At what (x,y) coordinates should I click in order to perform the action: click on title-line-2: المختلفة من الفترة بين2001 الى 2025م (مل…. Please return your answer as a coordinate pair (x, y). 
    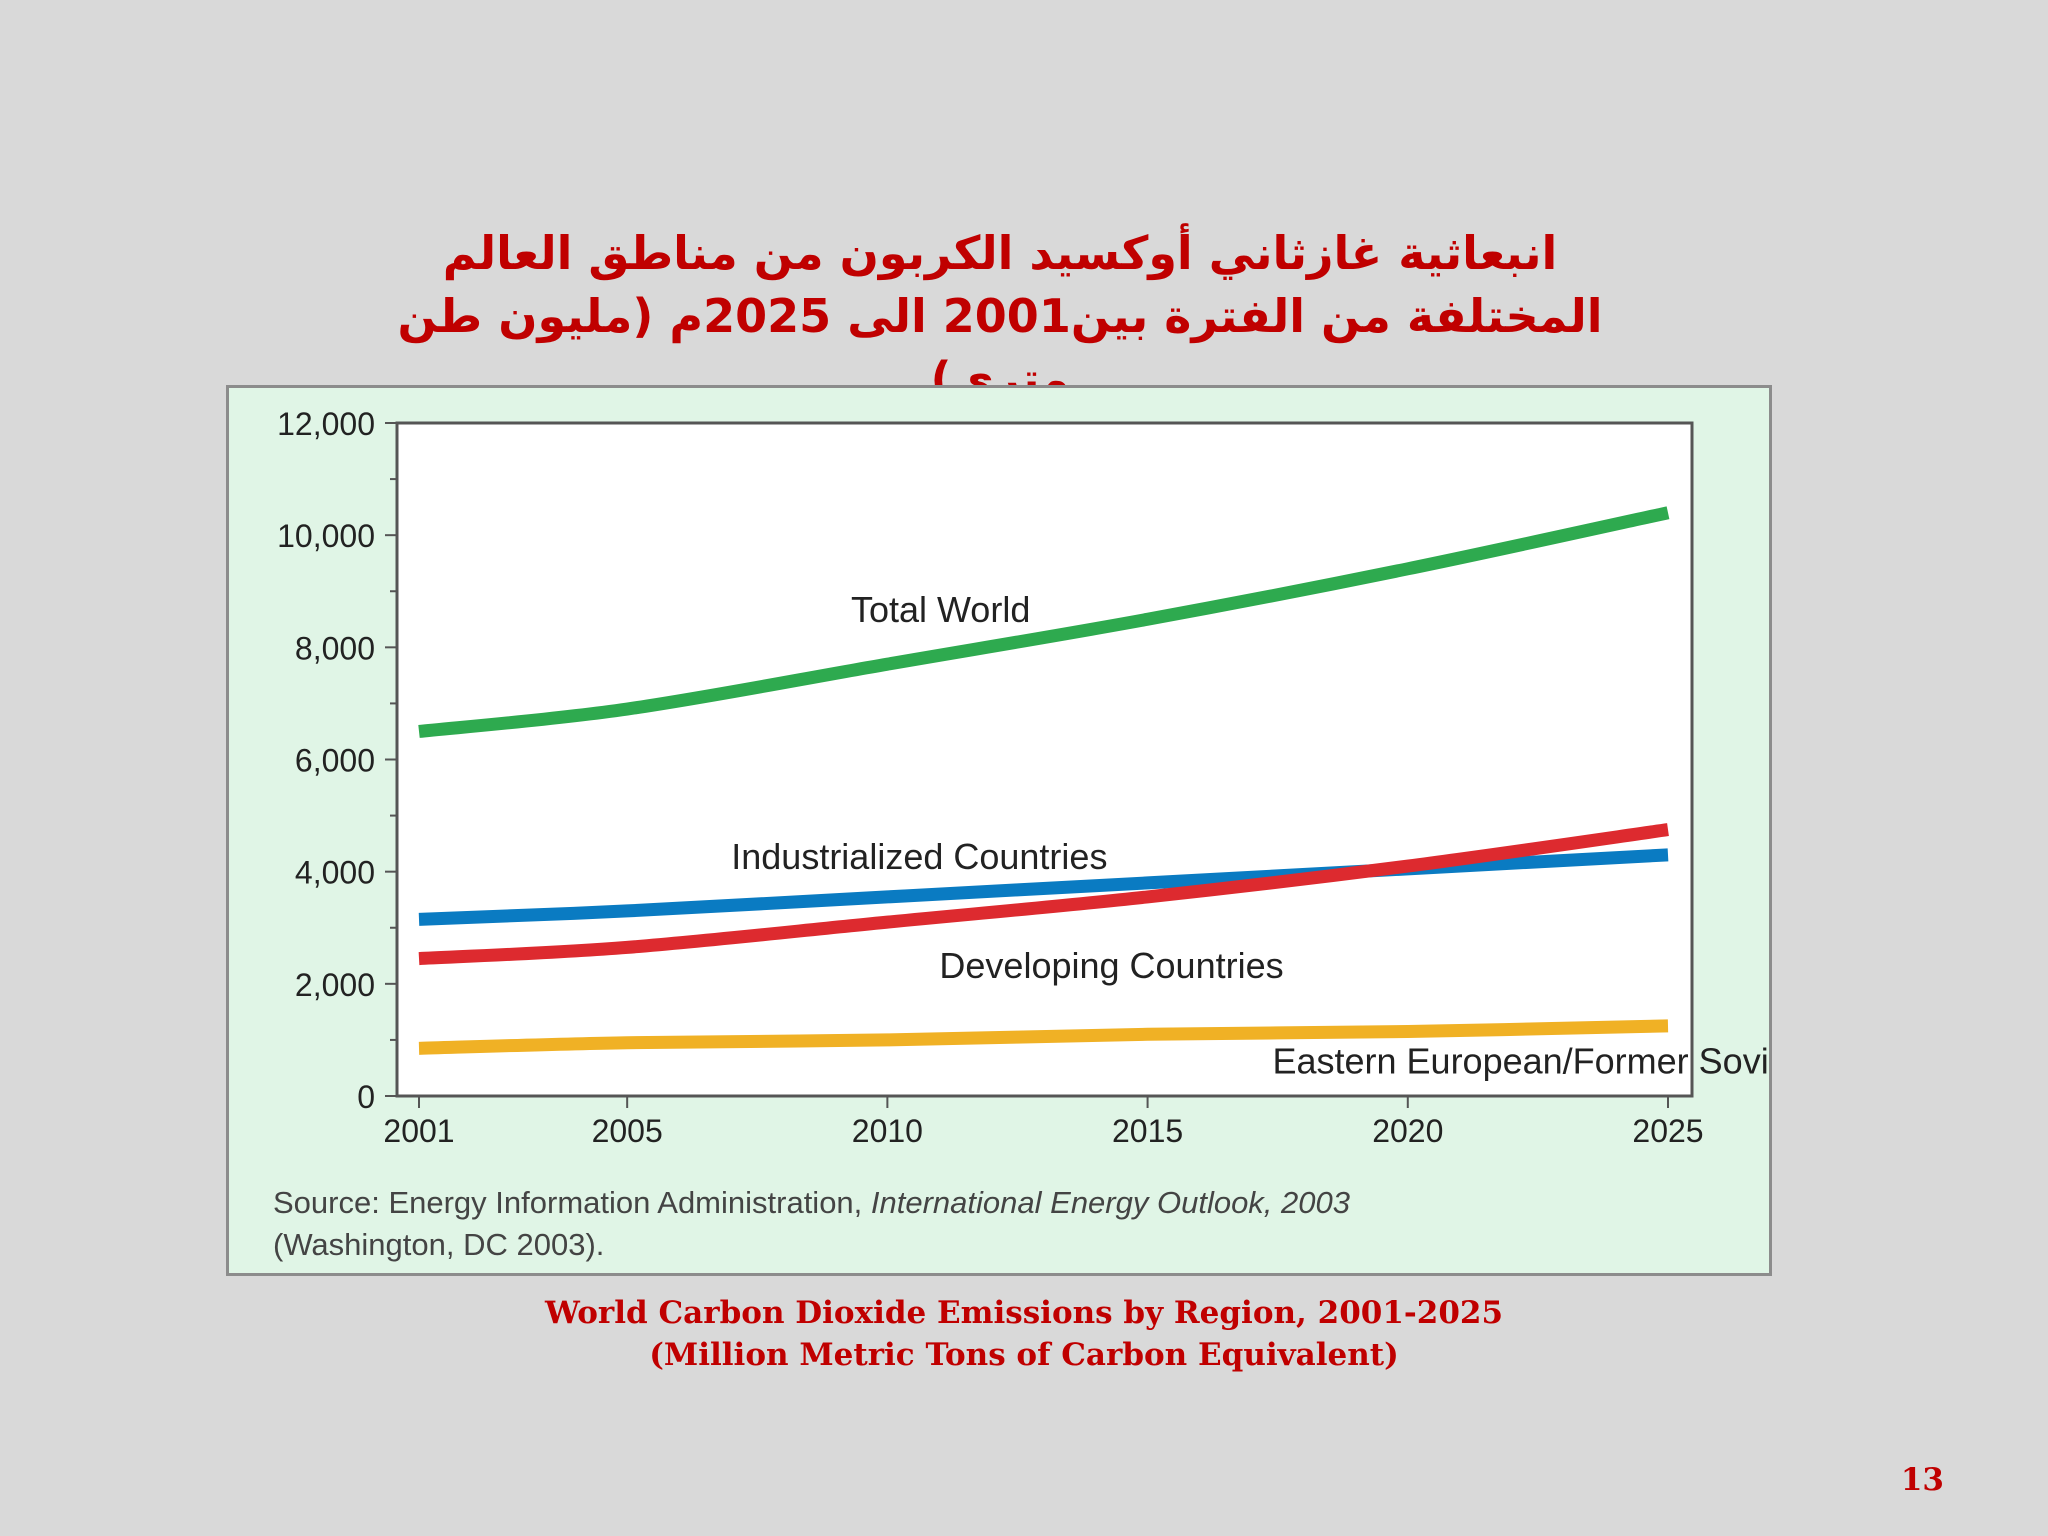
    Looking at the image, I should click on (1000, 316).